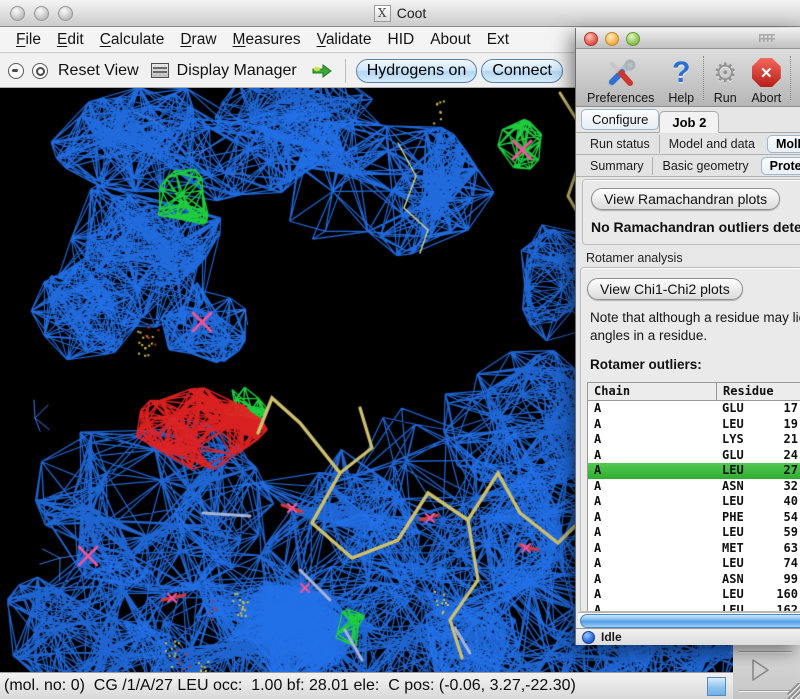 The width and height of the screenshot is (800, 699). What do you see at coordinates (236, 70) in the screenshot?
I see `display-manager-button: Display Manager` at bounding box center [236, 70].